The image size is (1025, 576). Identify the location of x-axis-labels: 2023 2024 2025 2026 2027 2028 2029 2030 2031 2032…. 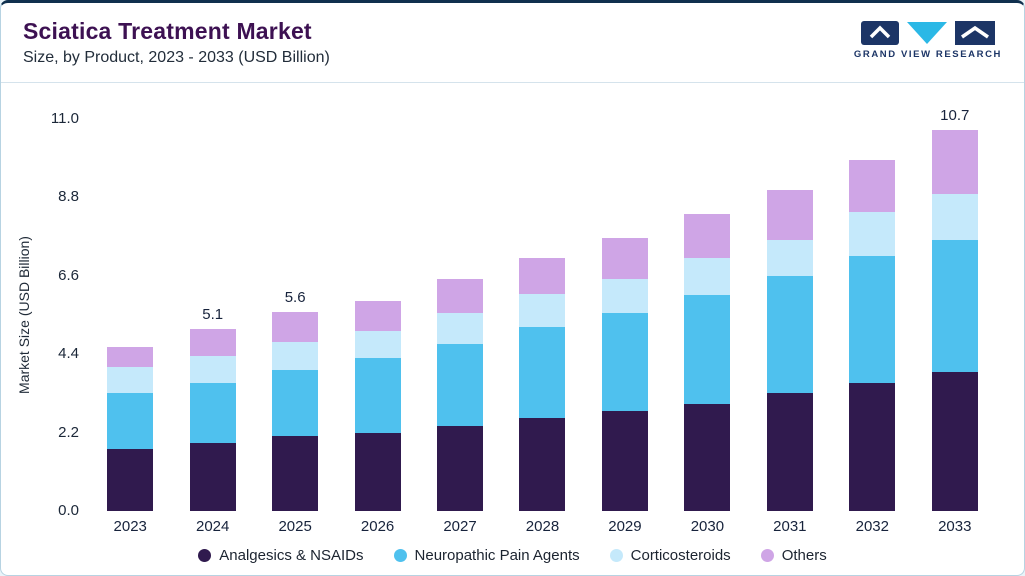
(542, 526).